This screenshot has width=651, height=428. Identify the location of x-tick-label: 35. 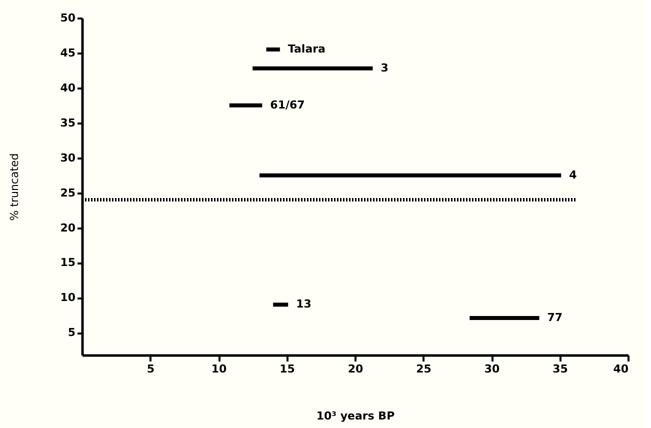
(560, 369).